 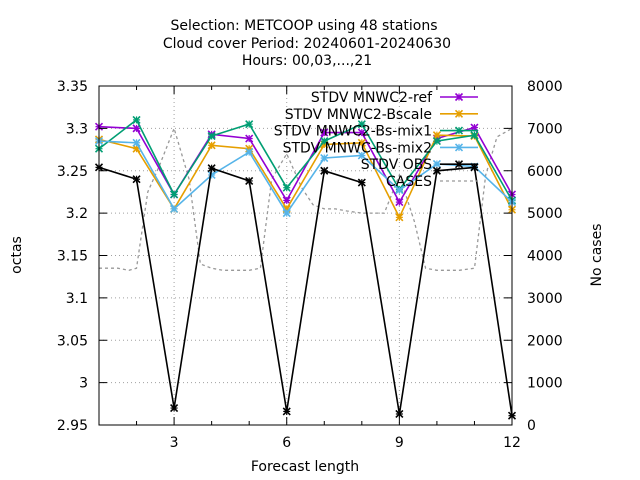 What do you see at coordinates (305, 467) in the screenshot?
I see `x-axis-label: Forecast length` at bounding box center [305, 467].